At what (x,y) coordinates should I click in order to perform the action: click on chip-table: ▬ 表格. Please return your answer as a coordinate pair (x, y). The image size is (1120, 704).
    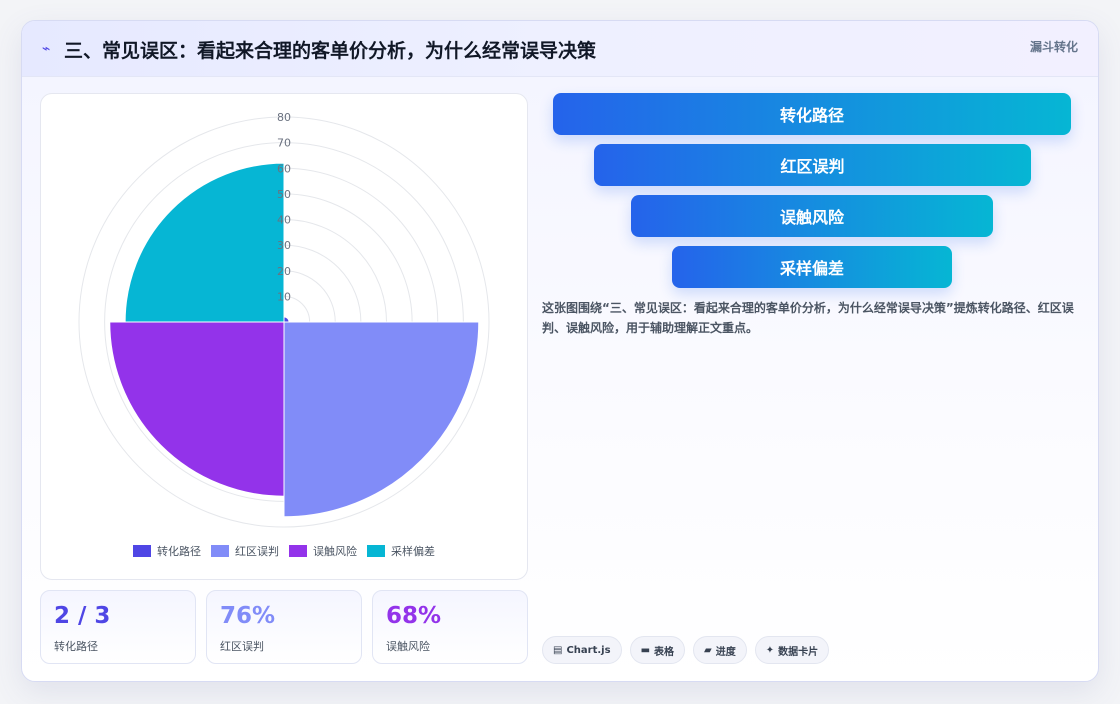
    Looking at the image, I should click on (657, 650).